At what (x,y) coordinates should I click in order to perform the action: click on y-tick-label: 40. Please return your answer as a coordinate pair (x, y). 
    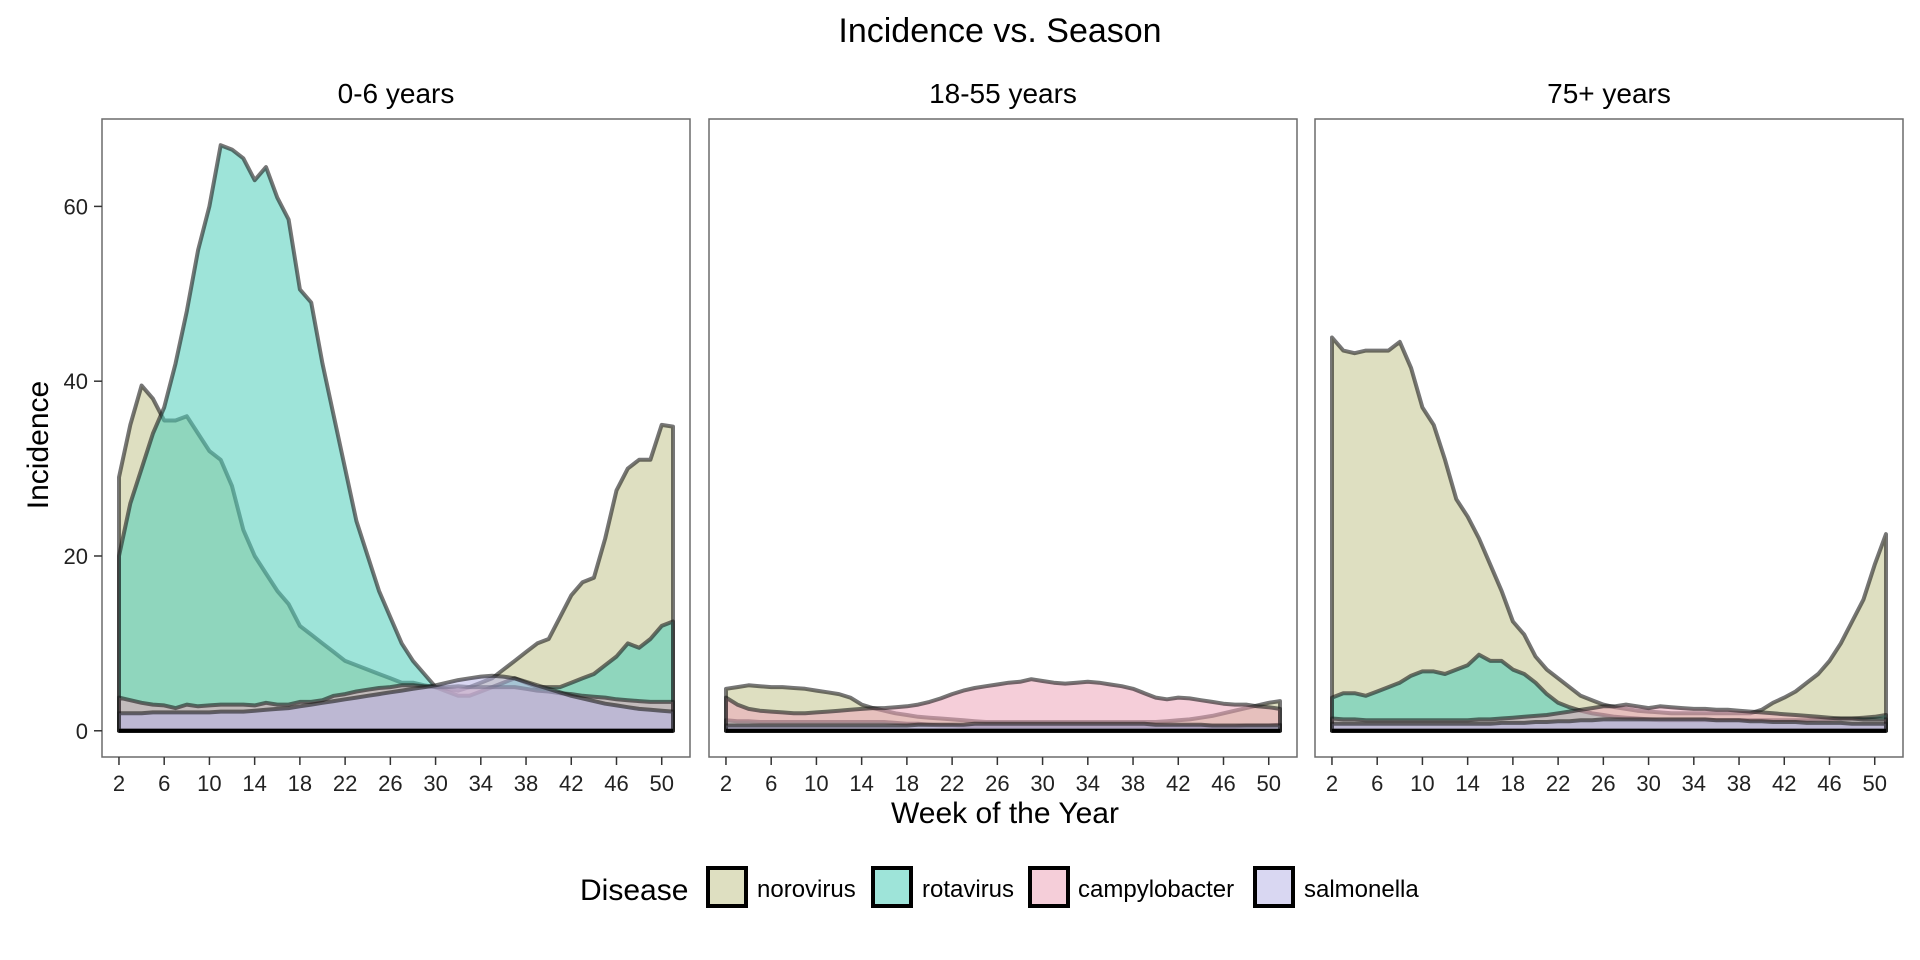
    Looking at the image, I should click on (76, 381).